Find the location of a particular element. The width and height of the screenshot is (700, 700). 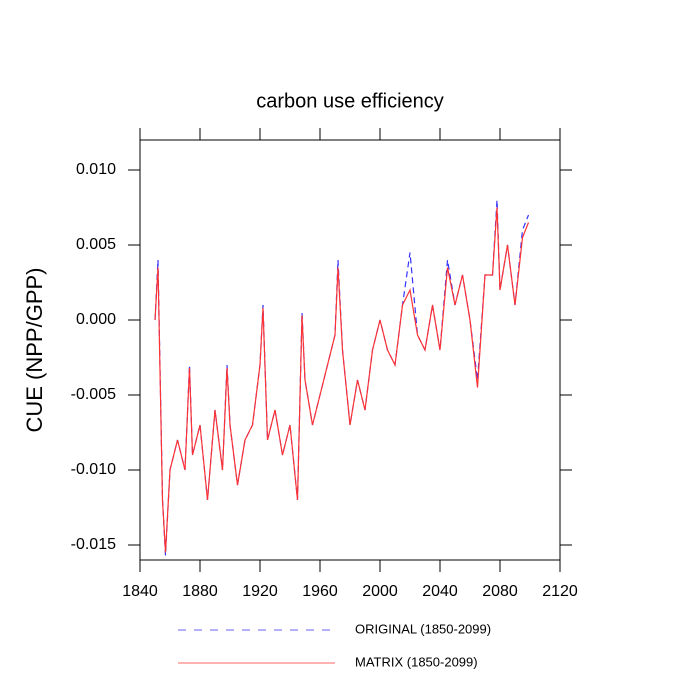

x-tick-label: 1920 is located at coordinates (260, 591).